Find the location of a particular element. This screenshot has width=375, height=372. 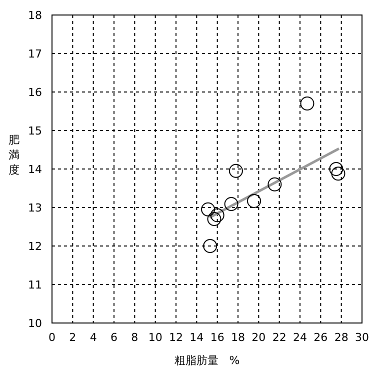

x-tick-label: 2 is located at coordinates (72, 337).